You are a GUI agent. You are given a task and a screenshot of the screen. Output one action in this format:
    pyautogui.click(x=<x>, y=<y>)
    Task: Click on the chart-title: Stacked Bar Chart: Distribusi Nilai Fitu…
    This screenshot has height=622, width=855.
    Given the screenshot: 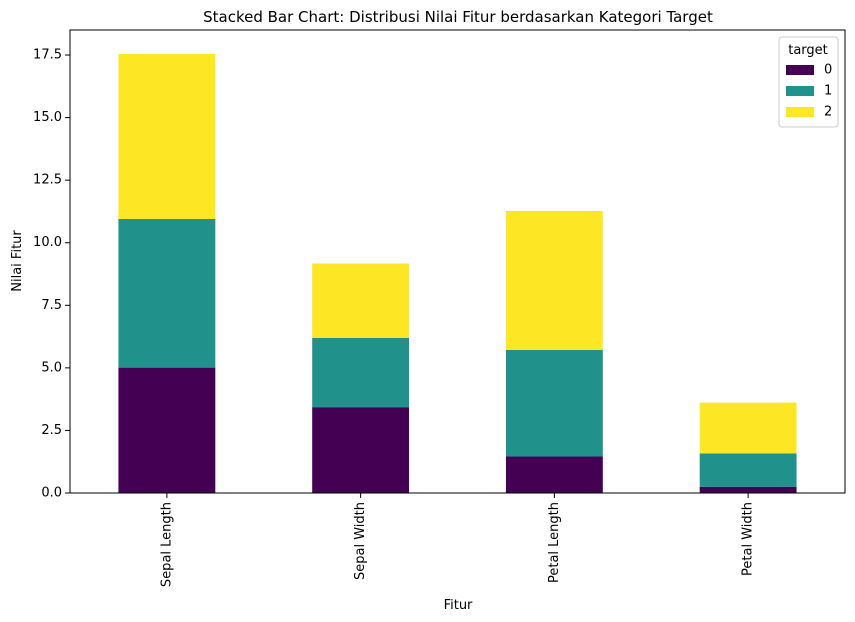 What is the action you would take?
    pyautogui.click(x=458, y=17)
    